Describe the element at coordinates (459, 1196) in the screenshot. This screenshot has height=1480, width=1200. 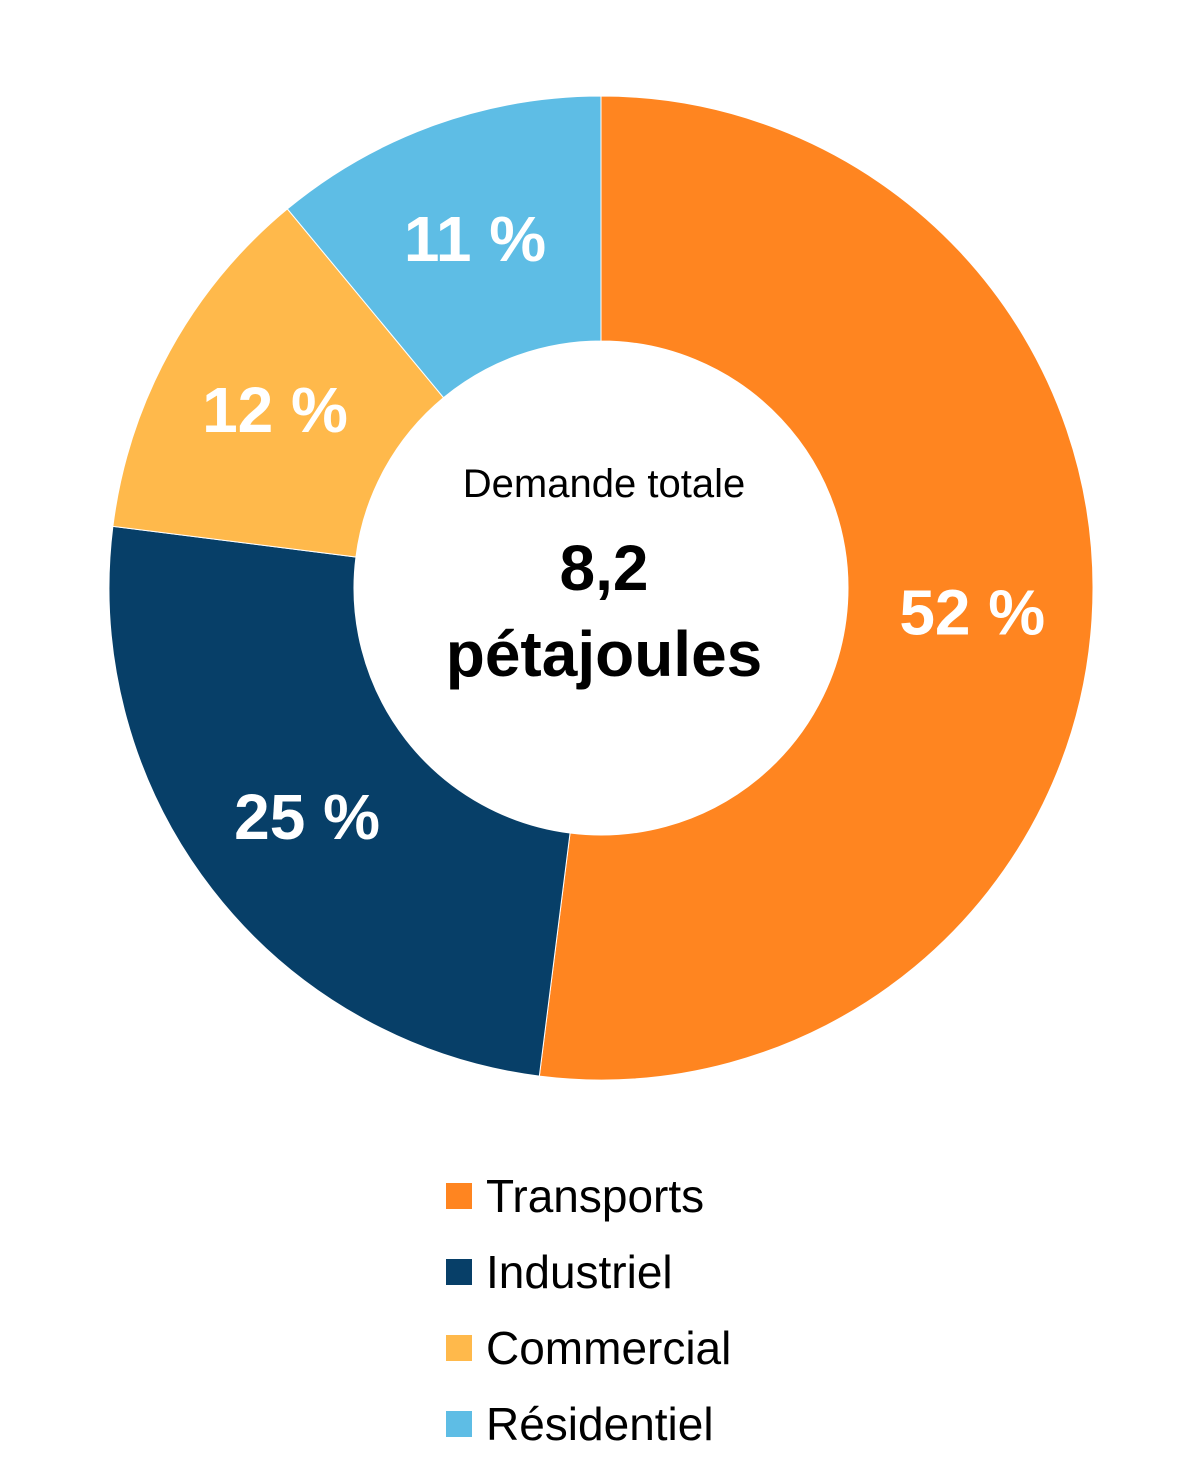
I see `legend-swatch-transports` at that location.